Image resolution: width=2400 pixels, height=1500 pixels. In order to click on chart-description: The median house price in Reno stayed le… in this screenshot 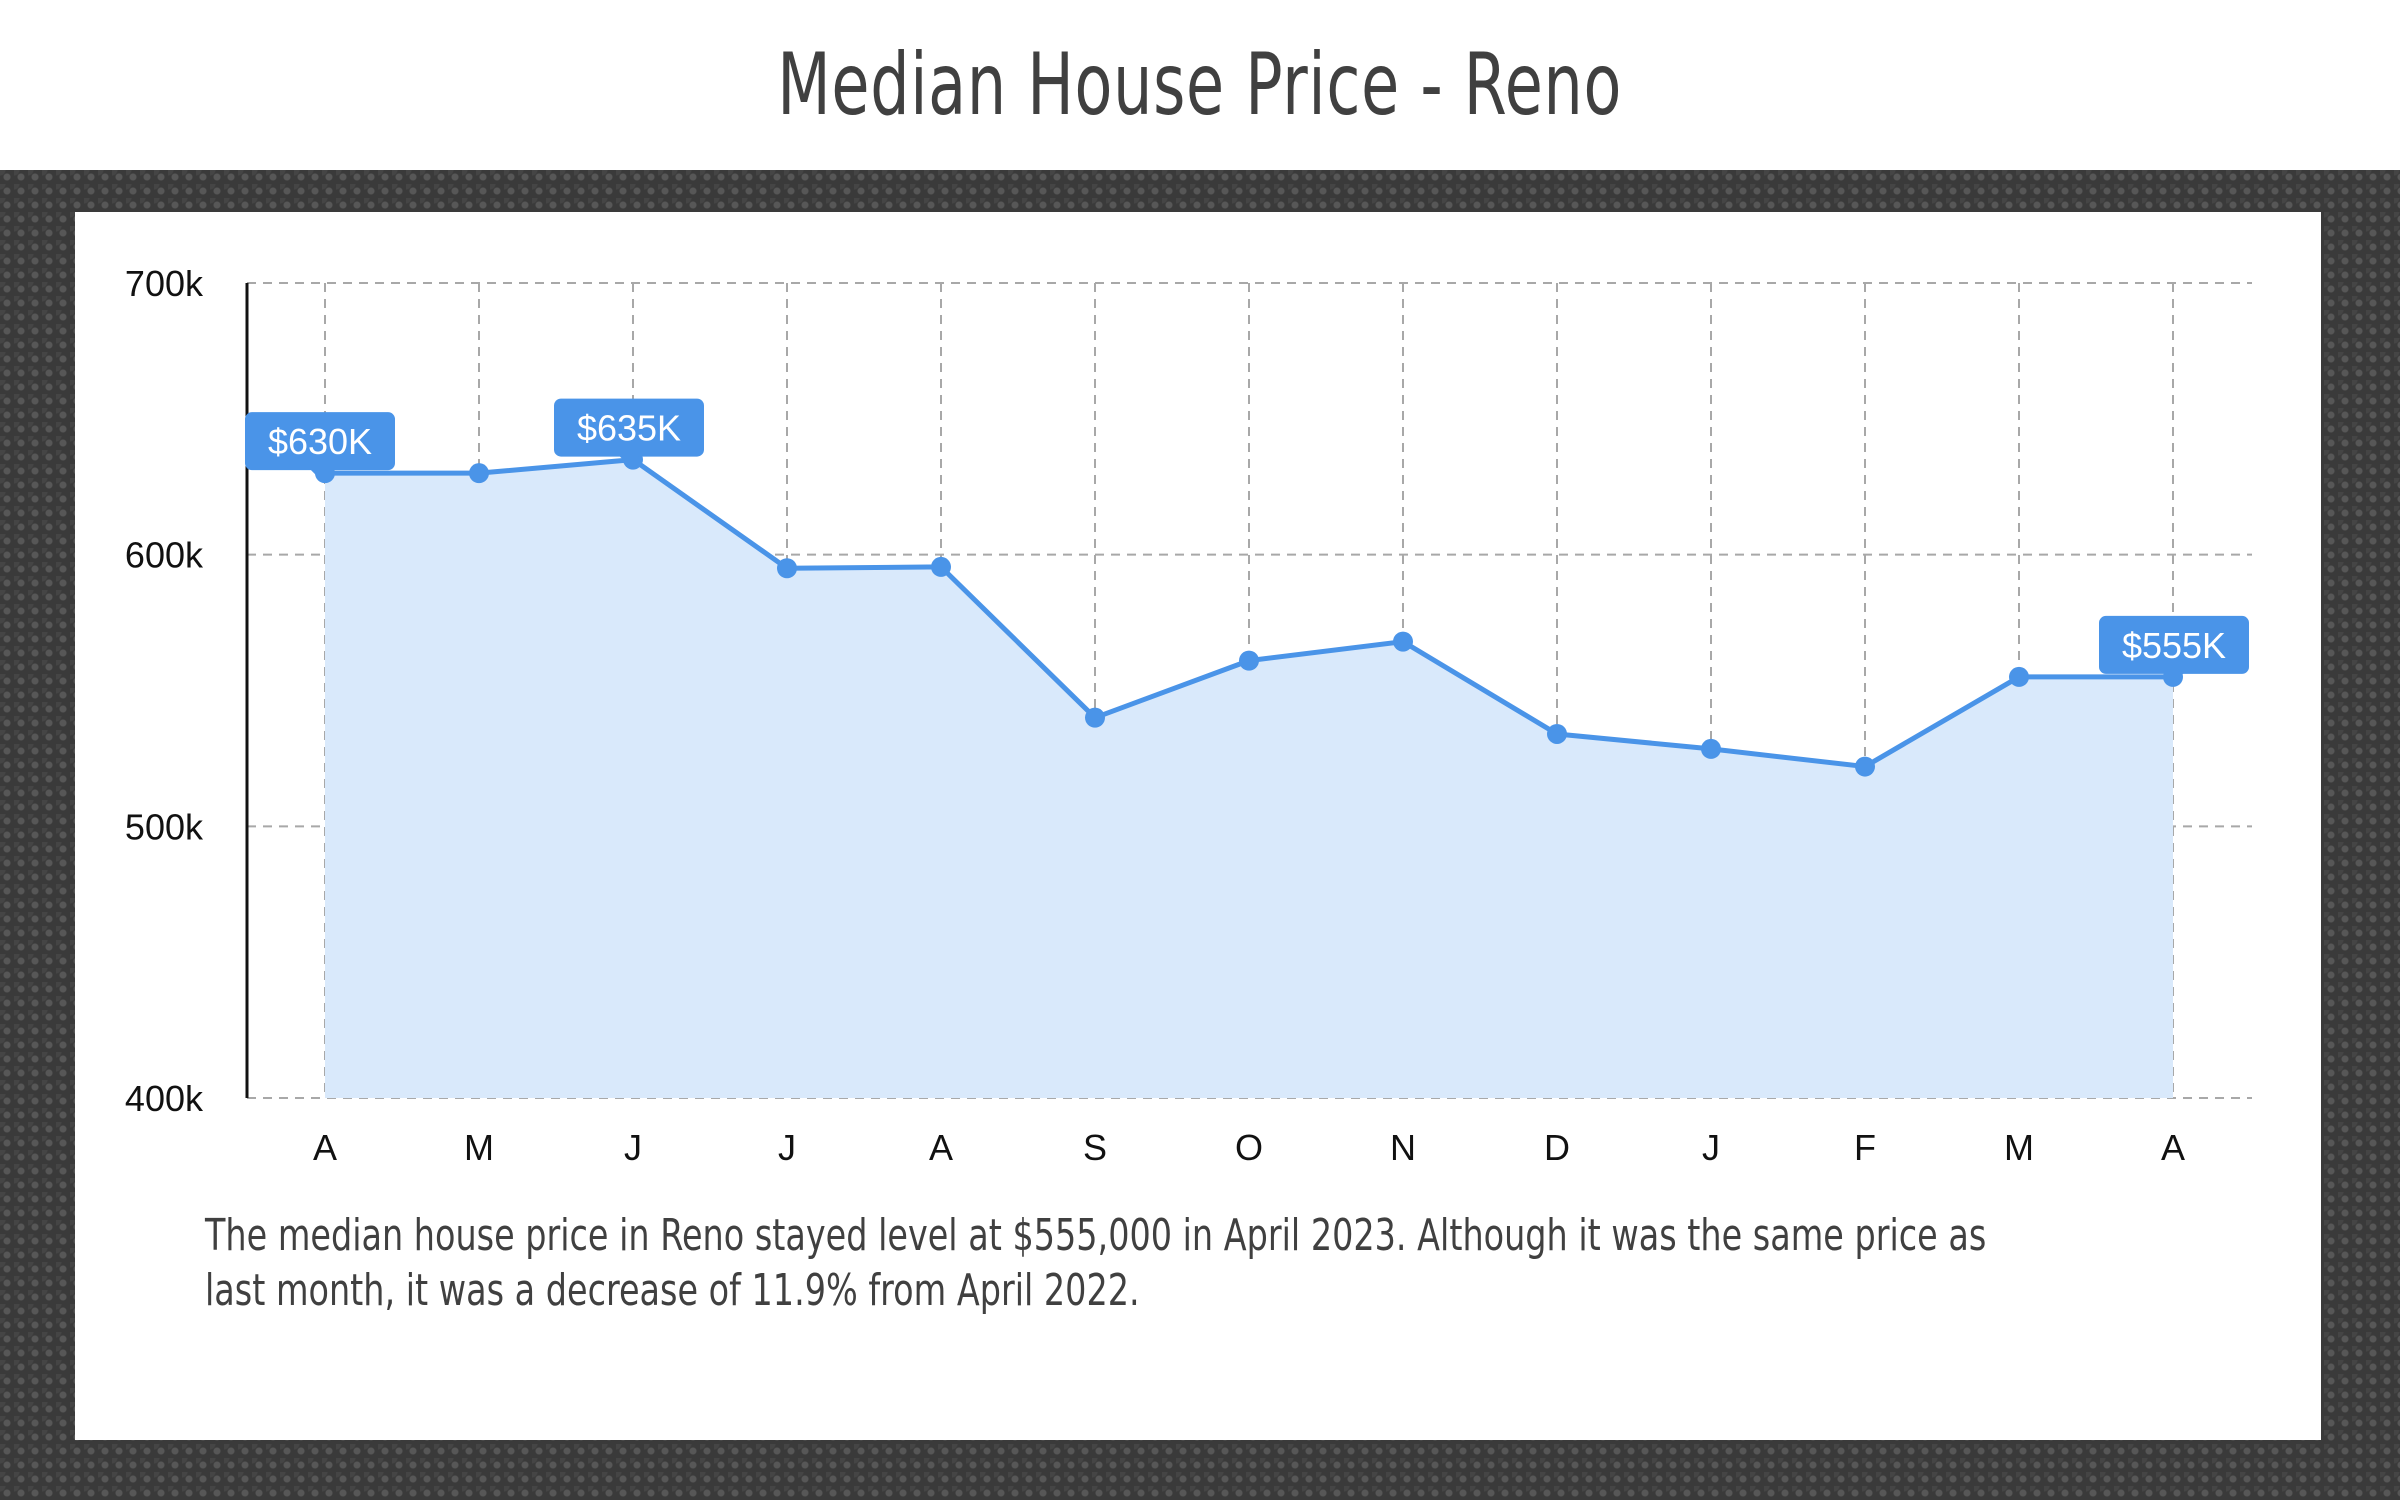, I will do `click(1117, 1263)`.